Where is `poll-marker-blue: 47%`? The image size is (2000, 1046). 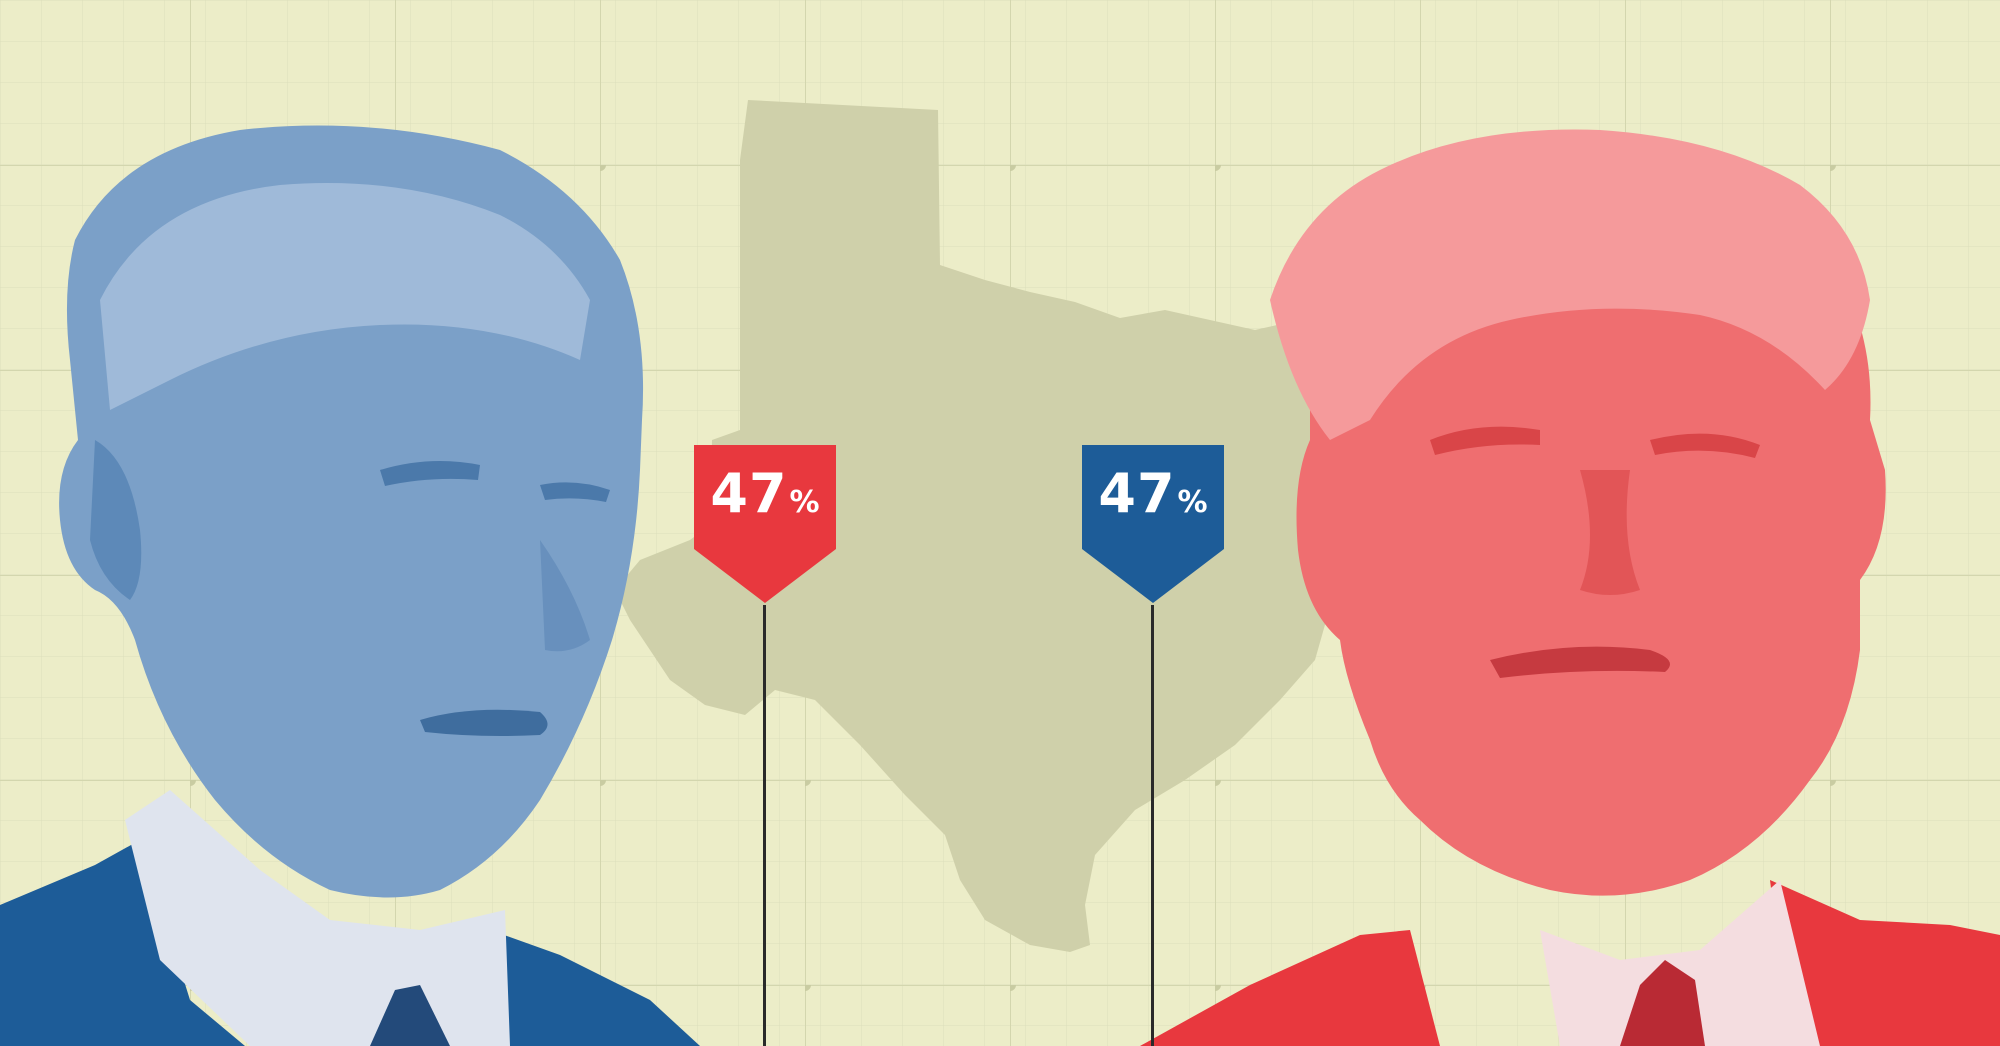
poll-marker-blue: 47% is located at coordinates (1153, 524).